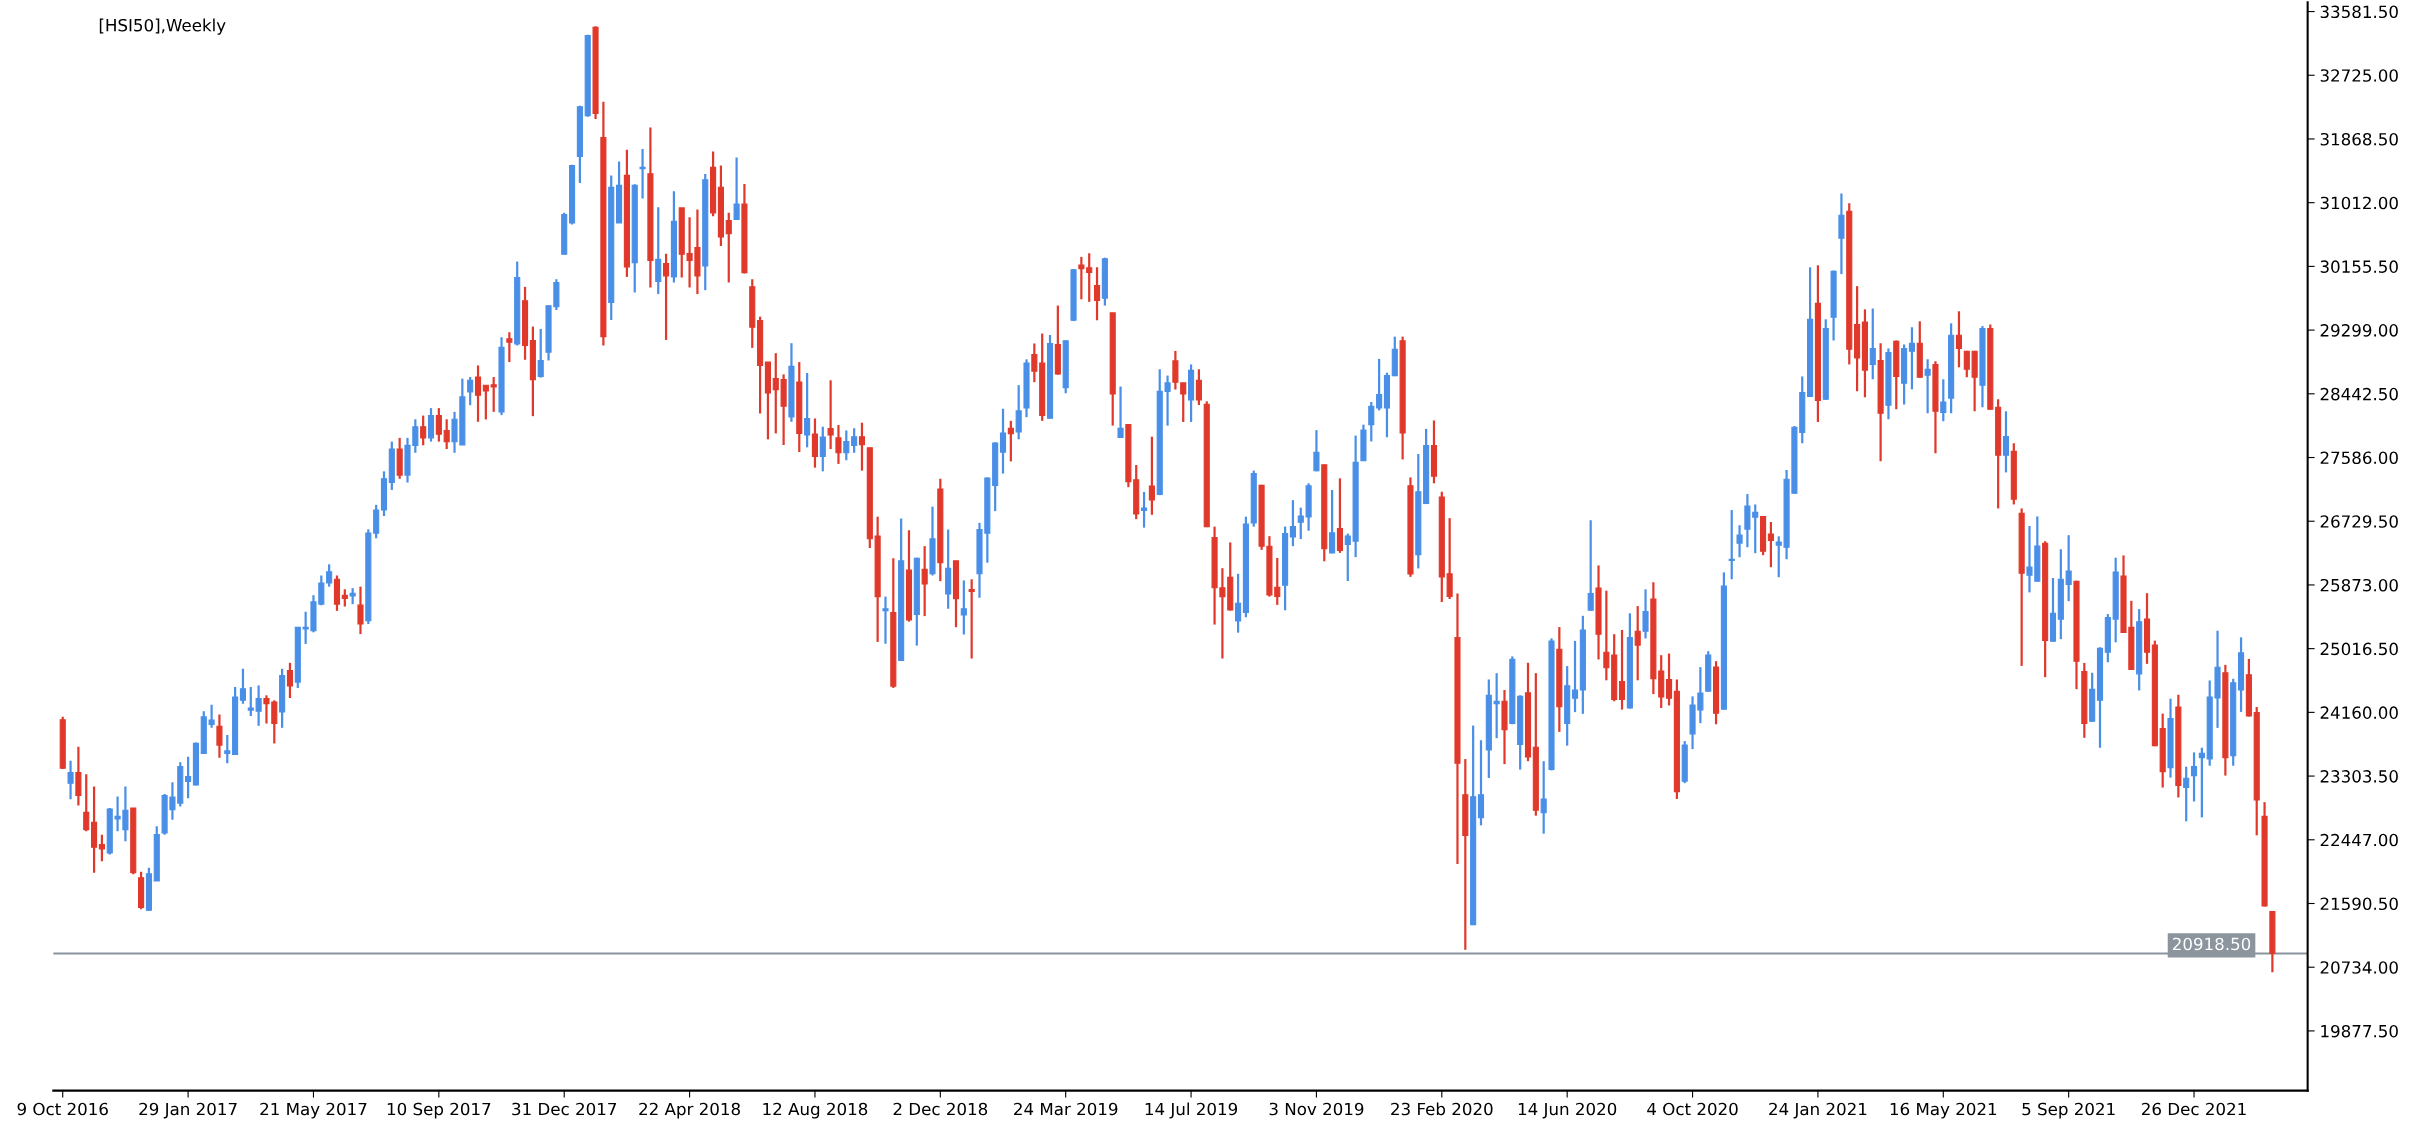 The width and height of the screenshot is (2424, 1142). I want to click on y-tick-label: 19877.50, so click(2359, 1031).